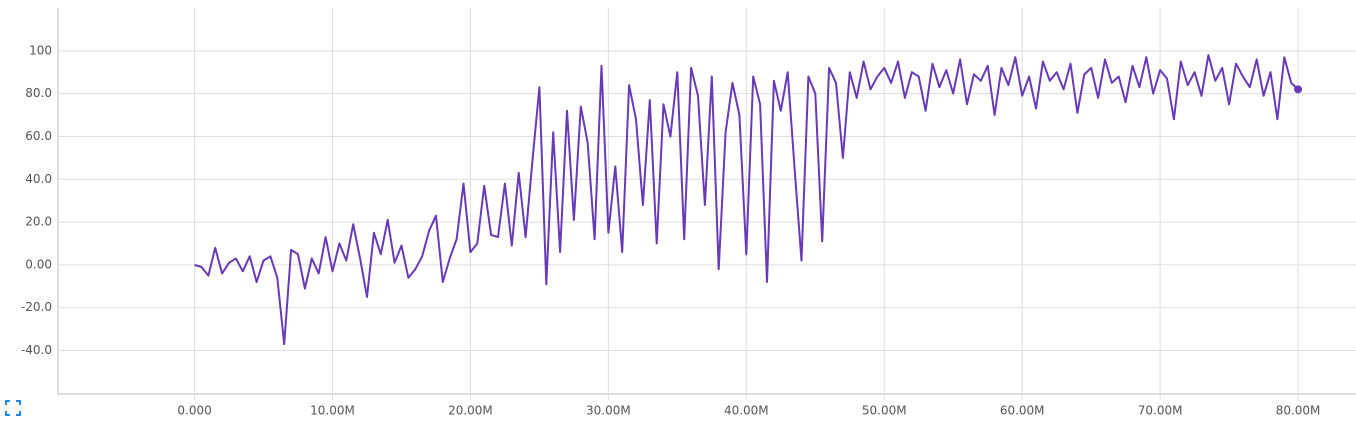  I want to click on y-tick-label: 80.0, so click(38, 93).